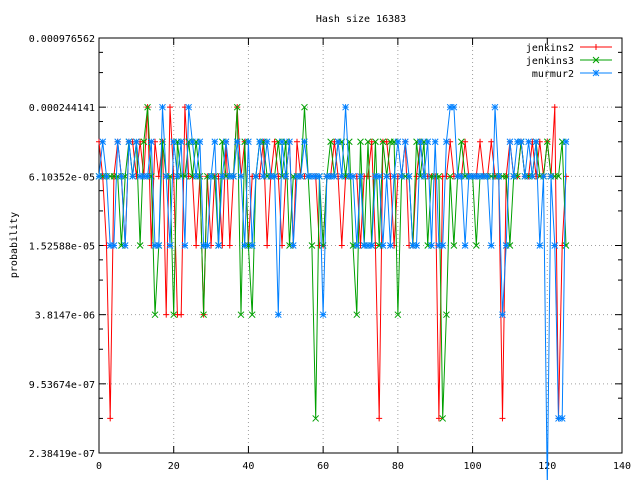 The height and width of the screenshot is (480, 640). I want to click on legend-label: jenkins2, so click(550, 48).